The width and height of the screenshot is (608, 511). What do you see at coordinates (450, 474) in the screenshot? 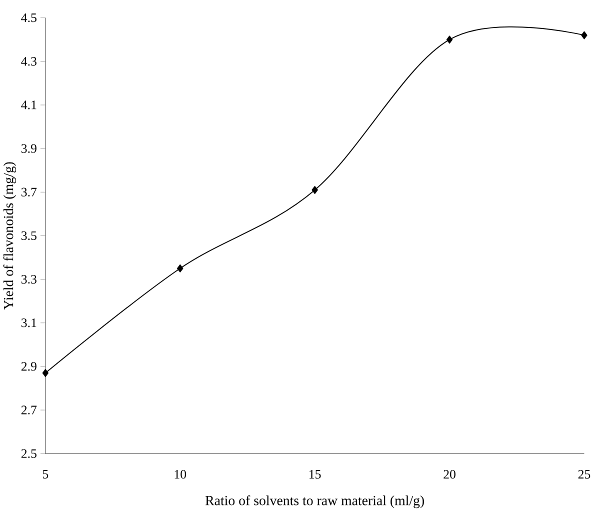
I see `x-tick-label: 20` at bounding box center [450, 474].